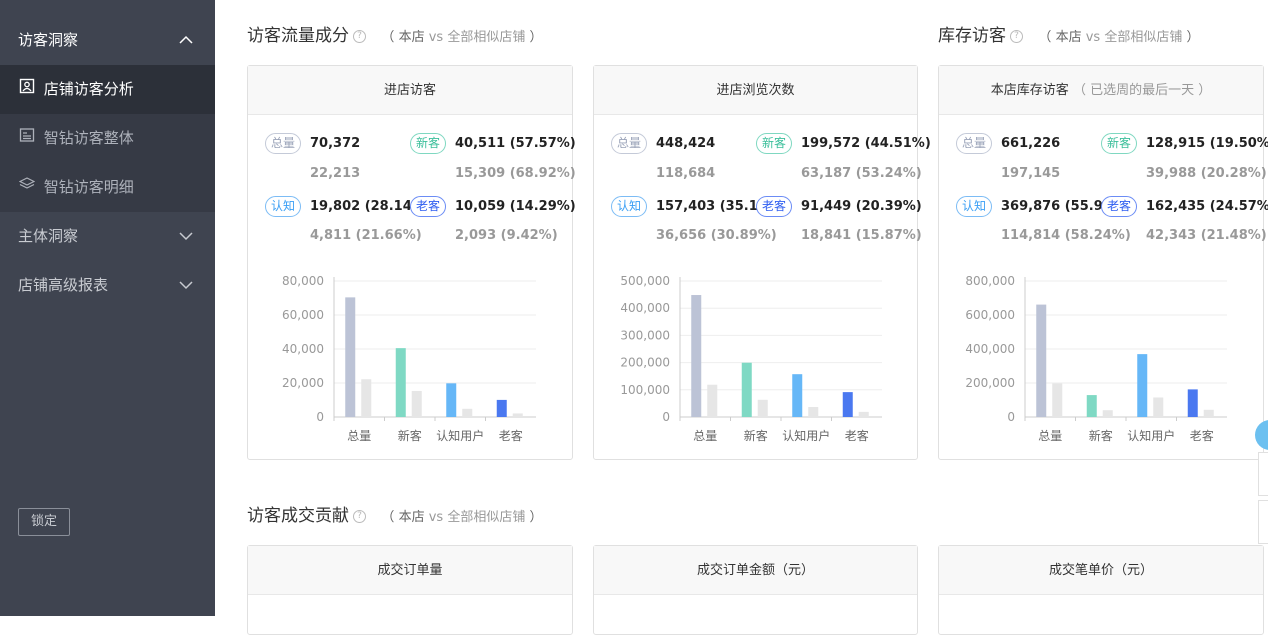  I want to click on peer-value-old: 18,841 (15.87%), so click(861, 235).